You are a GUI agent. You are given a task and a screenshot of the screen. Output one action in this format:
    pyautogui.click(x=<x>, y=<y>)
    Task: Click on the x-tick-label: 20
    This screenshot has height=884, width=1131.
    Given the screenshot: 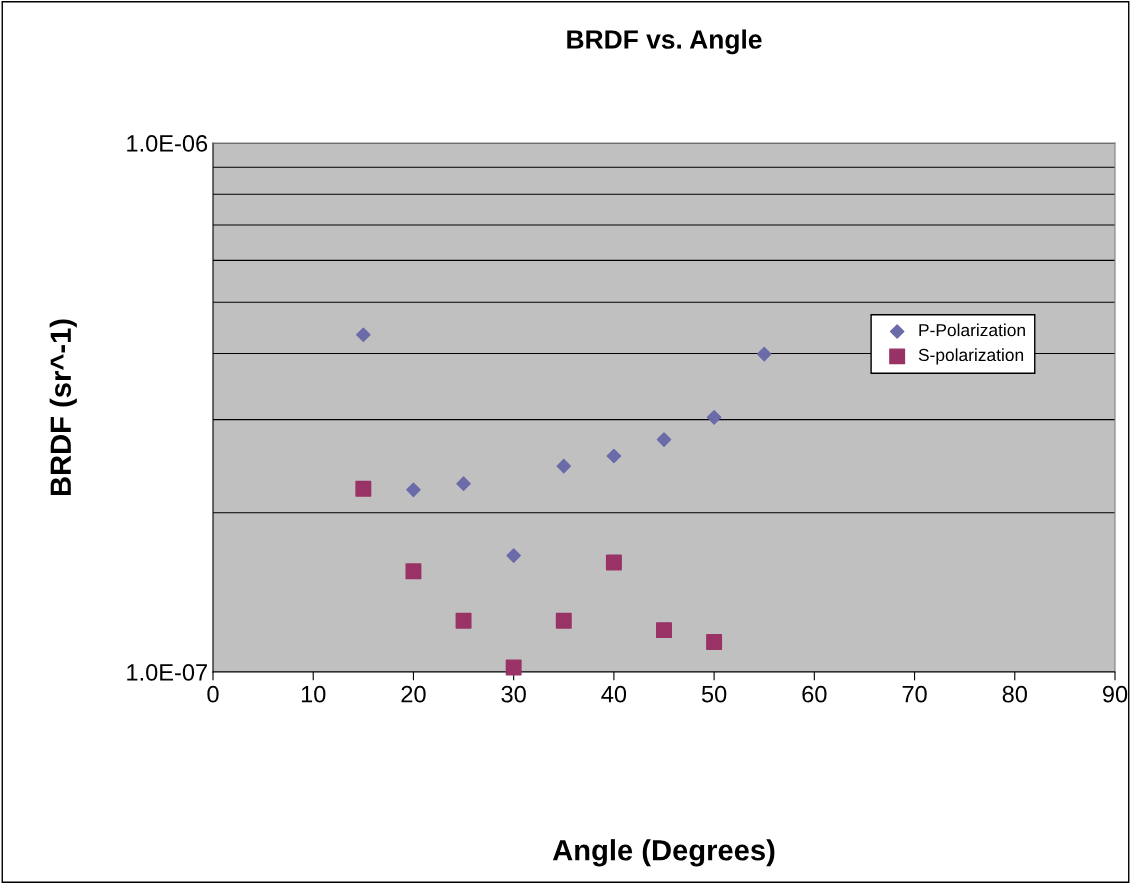 What is the action you would take?
    pyautogui.click(x=413, y=694)
    